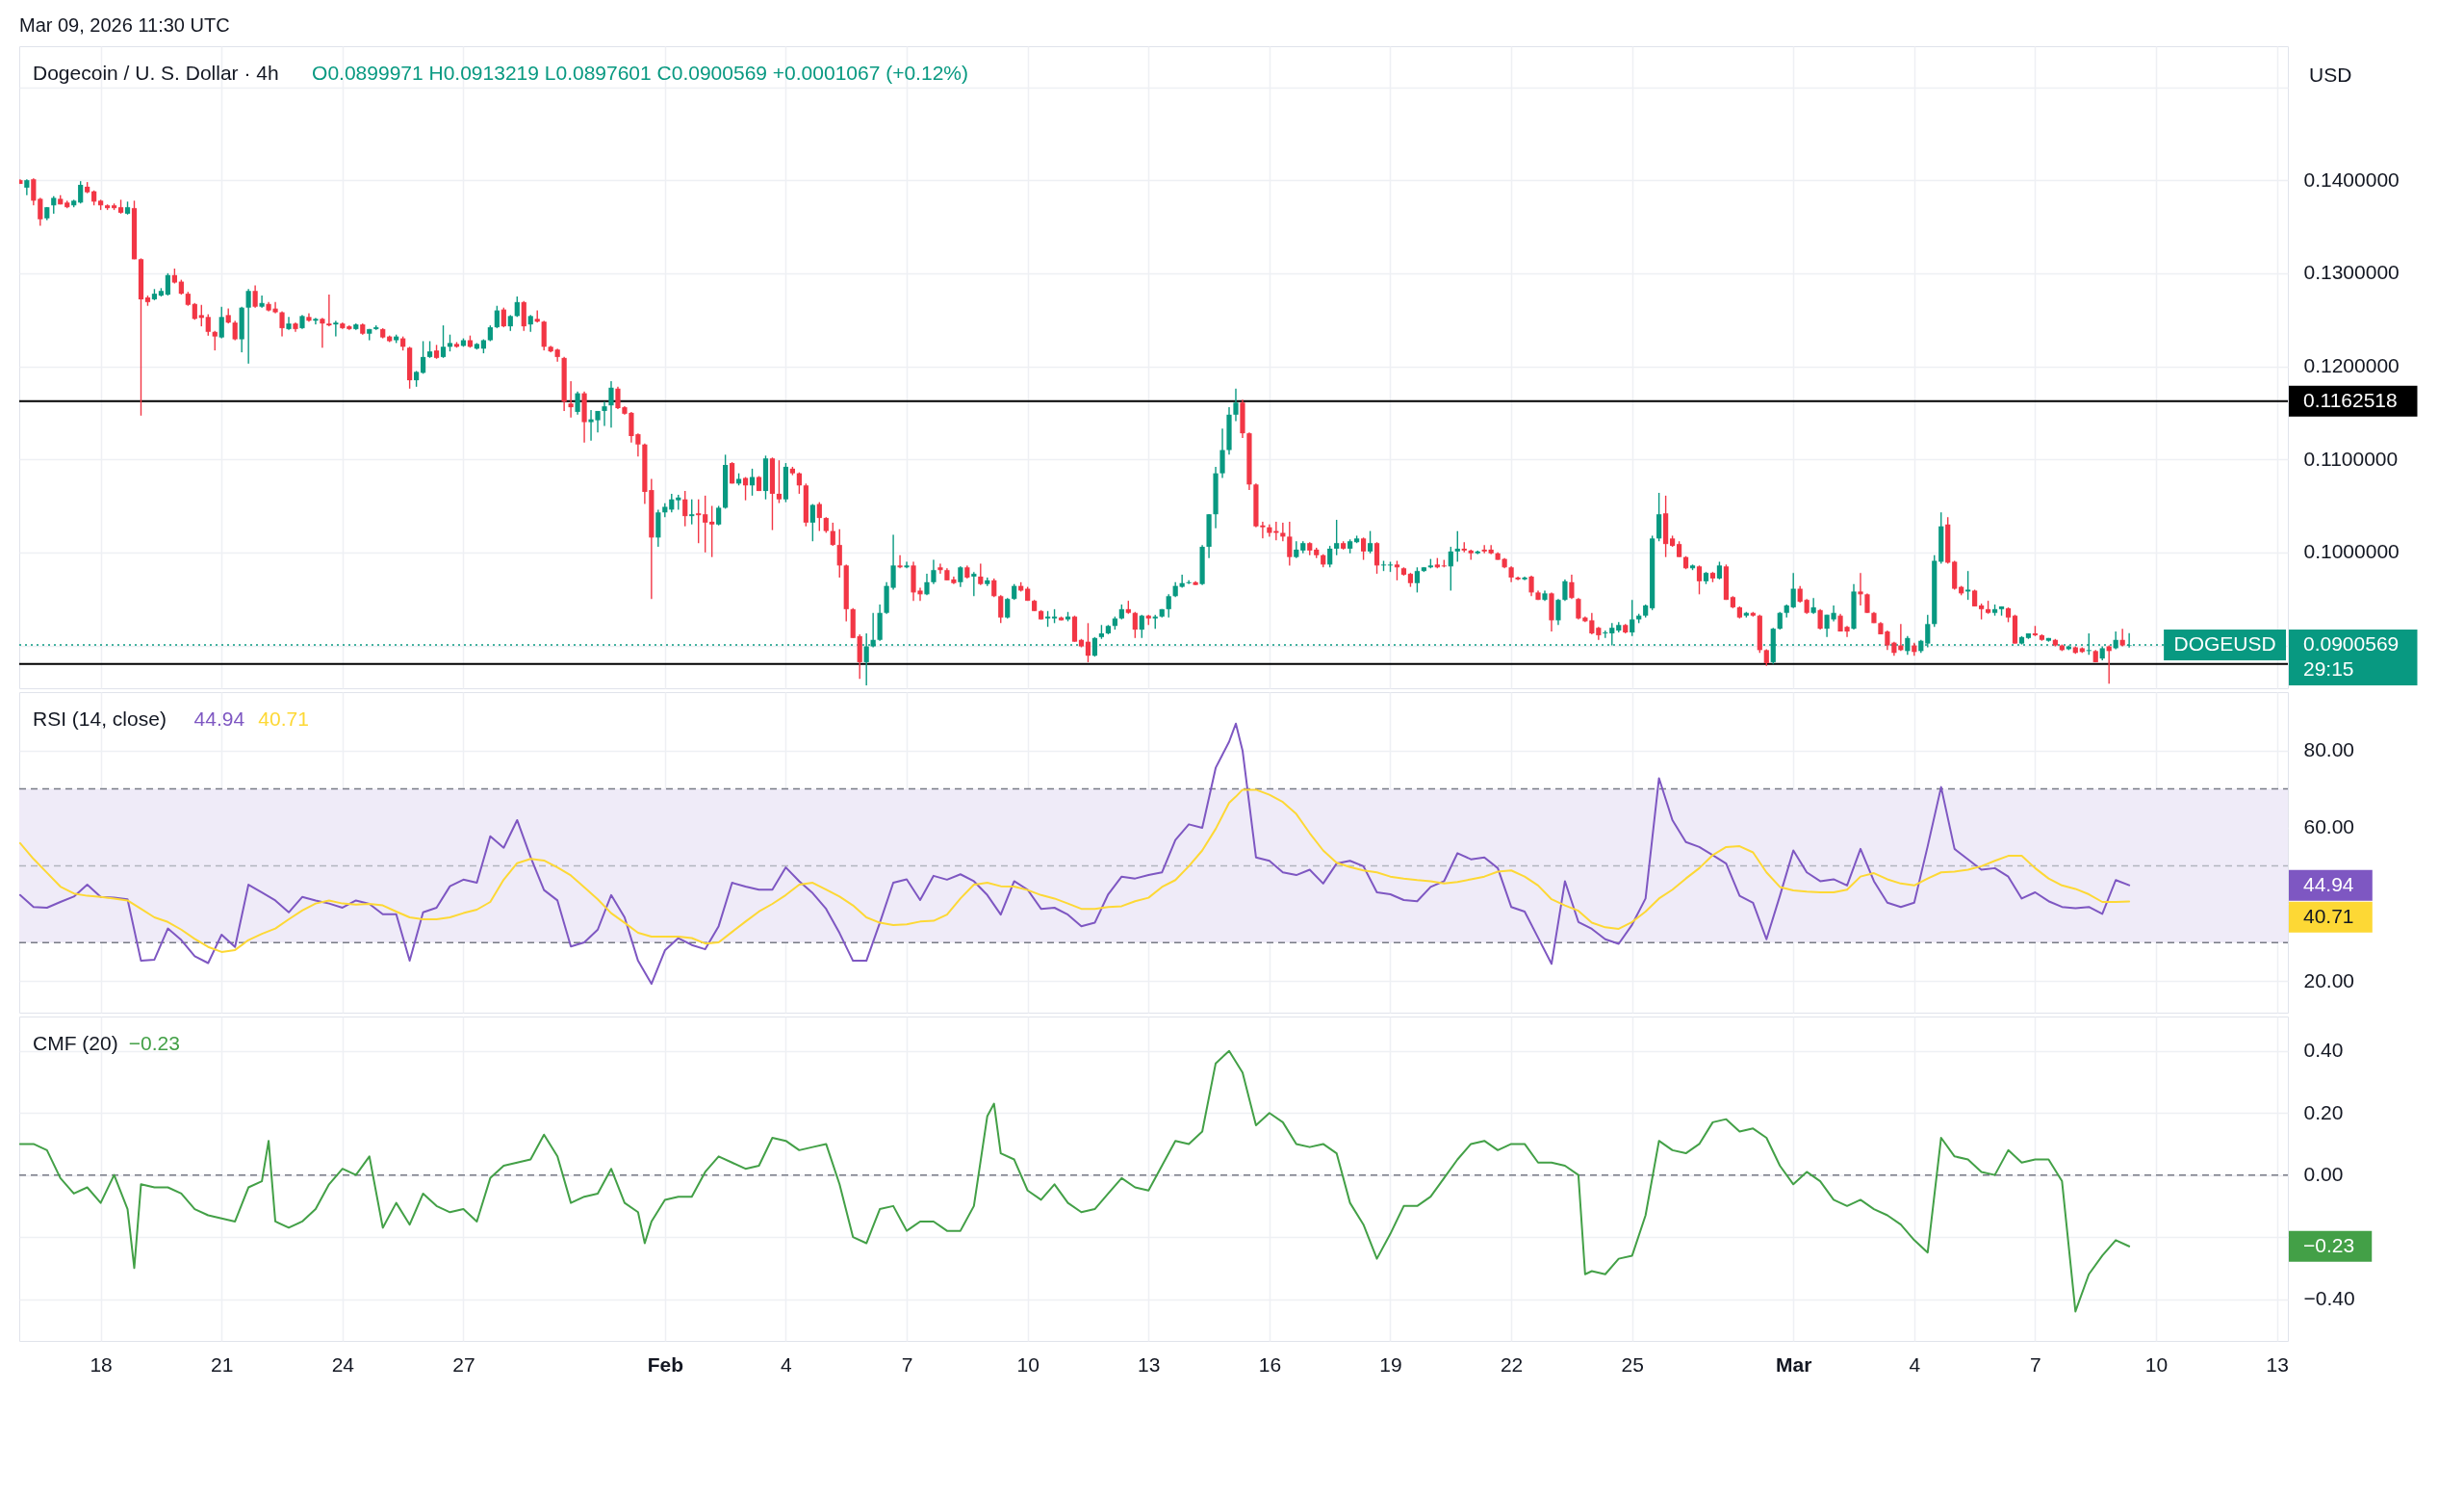 The width and height of the screenshot is (2464, 1493). I want to click on y-tick-label: 0.1000000, so click(2351, 551).